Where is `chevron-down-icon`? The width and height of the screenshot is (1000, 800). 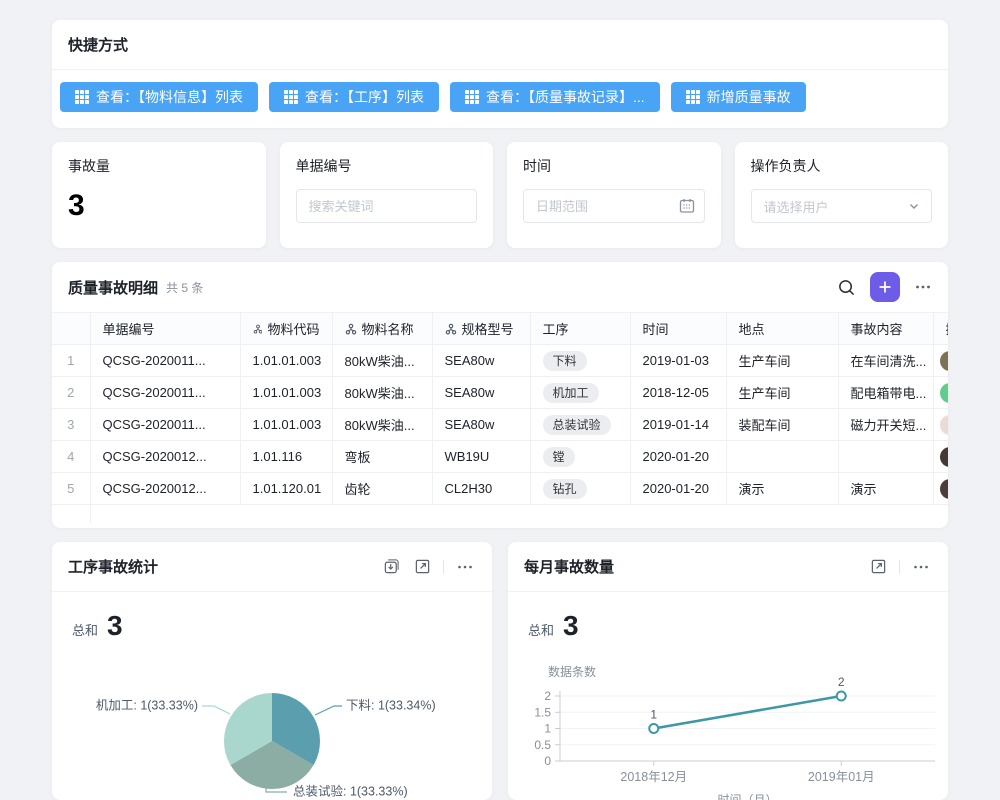
chevron-down-icon is located at coordinates (914, 206).